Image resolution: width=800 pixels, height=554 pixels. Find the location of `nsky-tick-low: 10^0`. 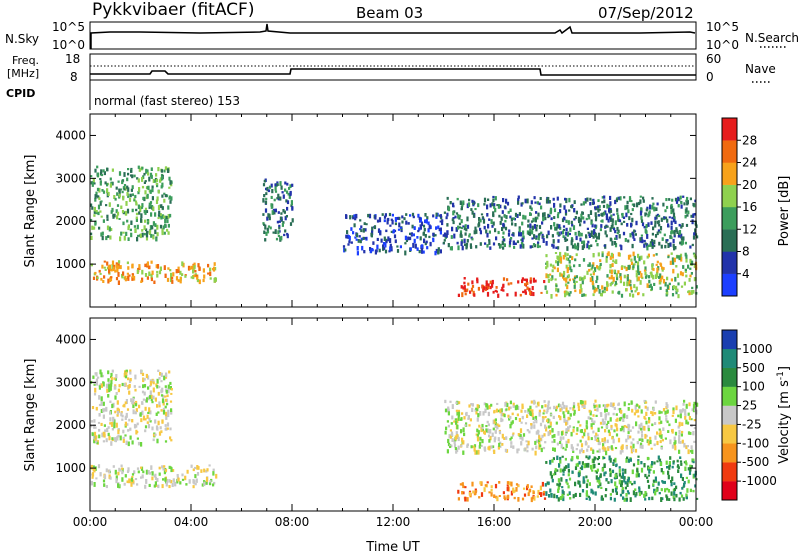

nsky-tick-low: 10^0 is located at coordinates (68, 45).